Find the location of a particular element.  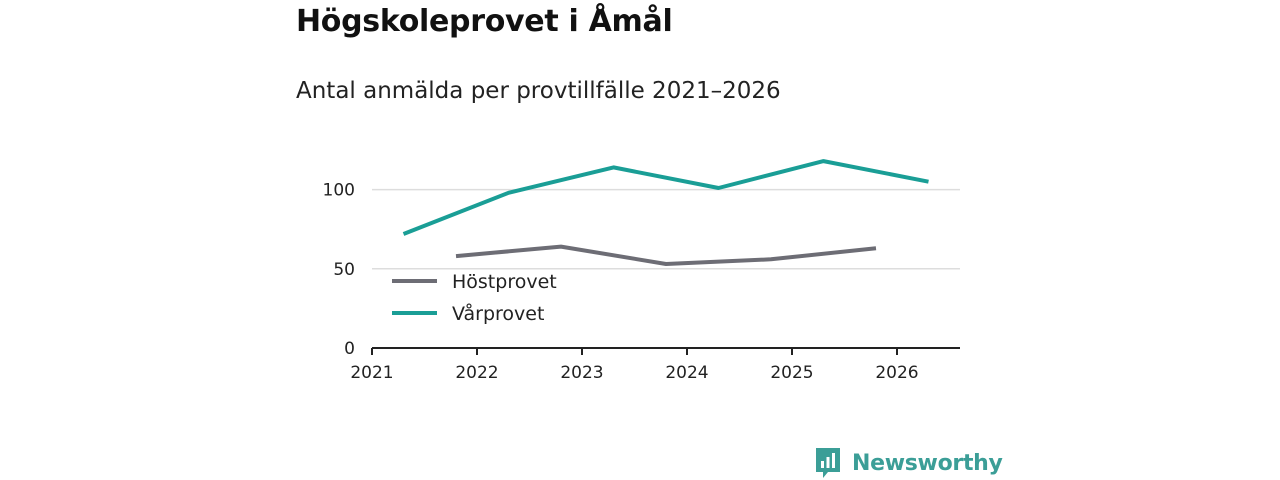

x-axis-ticks: 2021 2022 2023 2024 2025 2026 is located at coordinates (634, 365).